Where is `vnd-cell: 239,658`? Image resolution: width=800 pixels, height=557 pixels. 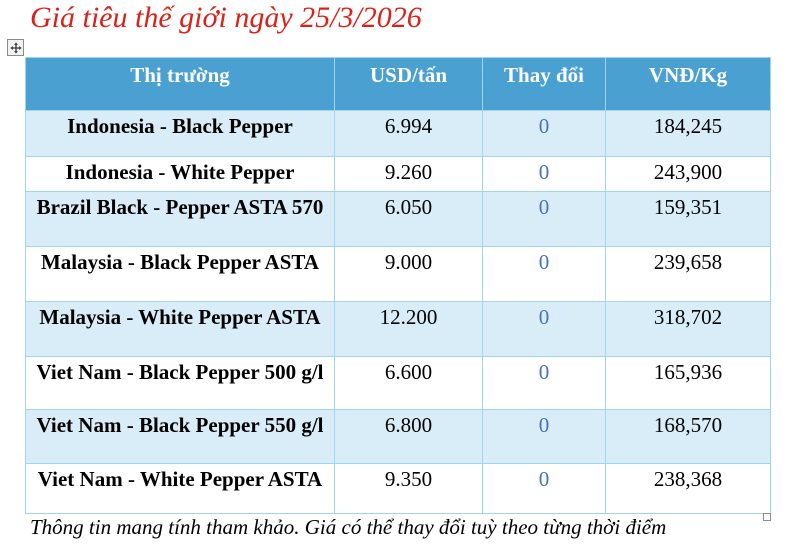
vnd-cell: 239,658 is located at coordinates (688, 274).